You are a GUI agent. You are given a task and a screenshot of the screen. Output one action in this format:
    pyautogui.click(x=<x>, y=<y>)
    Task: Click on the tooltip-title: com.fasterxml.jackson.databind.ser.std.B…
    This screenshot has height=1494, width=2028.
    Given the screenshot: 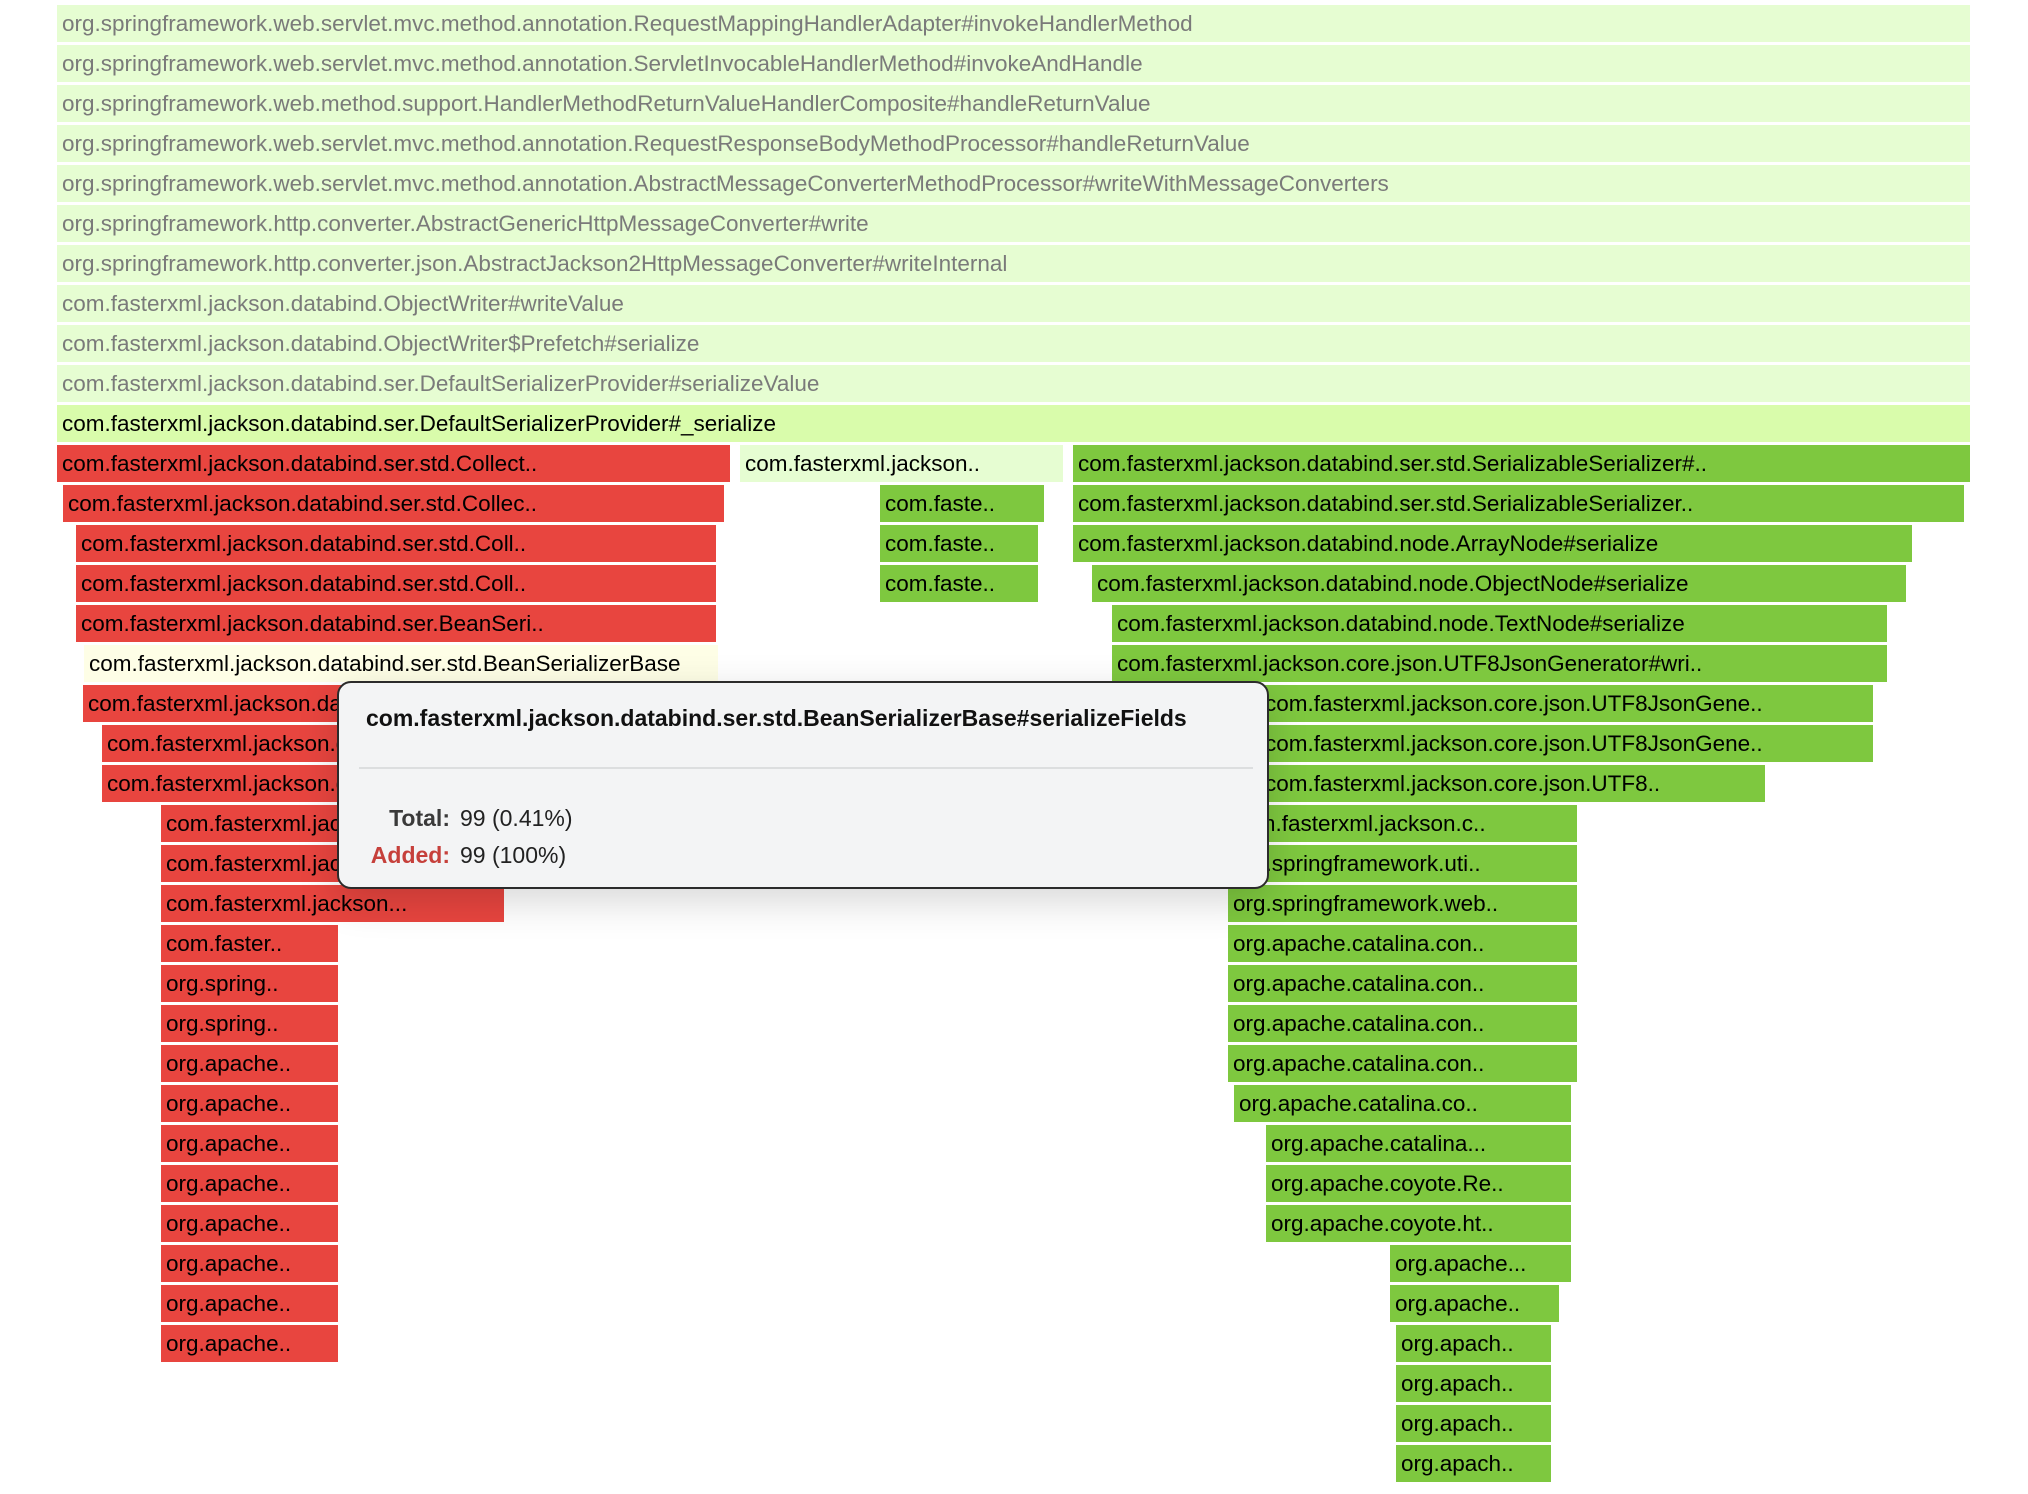 What is the action you would take?
    pyautogui.click(x=776, y=718)
    